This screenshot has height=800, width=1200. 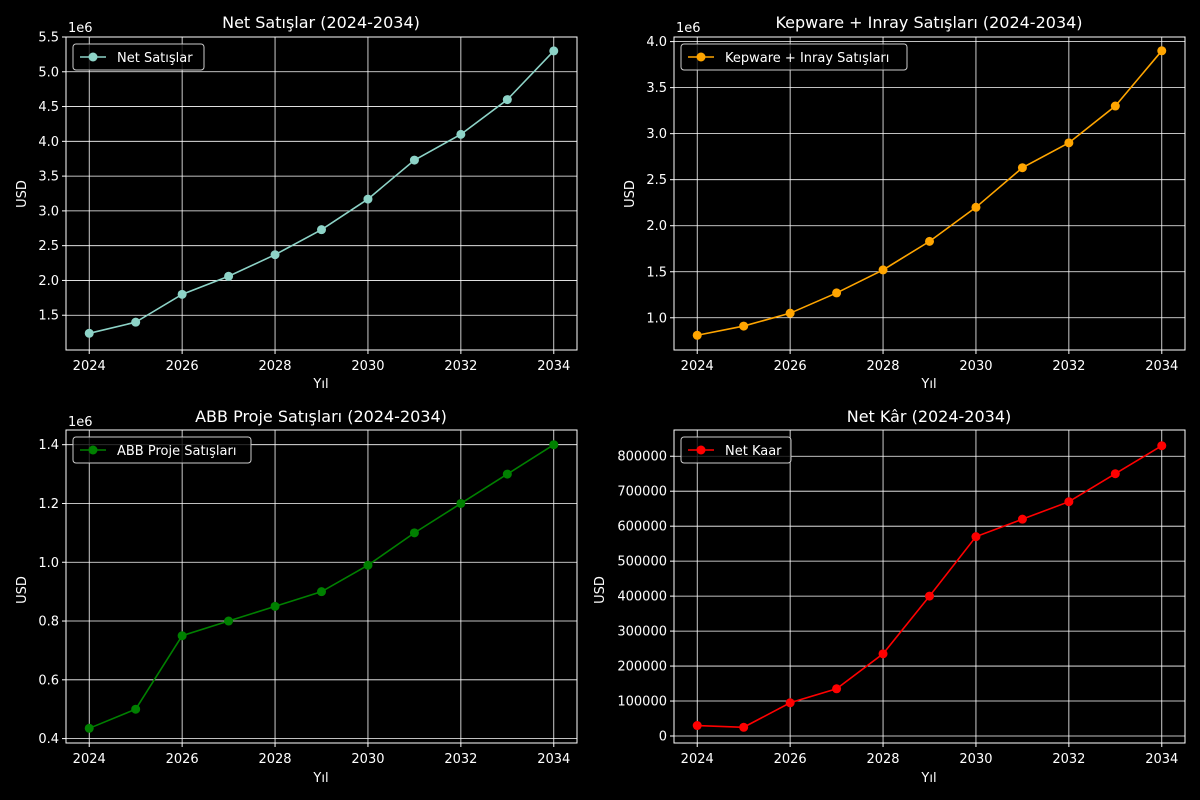 I want to click on y-tick-label: 600000, so click(x=642, y=527).